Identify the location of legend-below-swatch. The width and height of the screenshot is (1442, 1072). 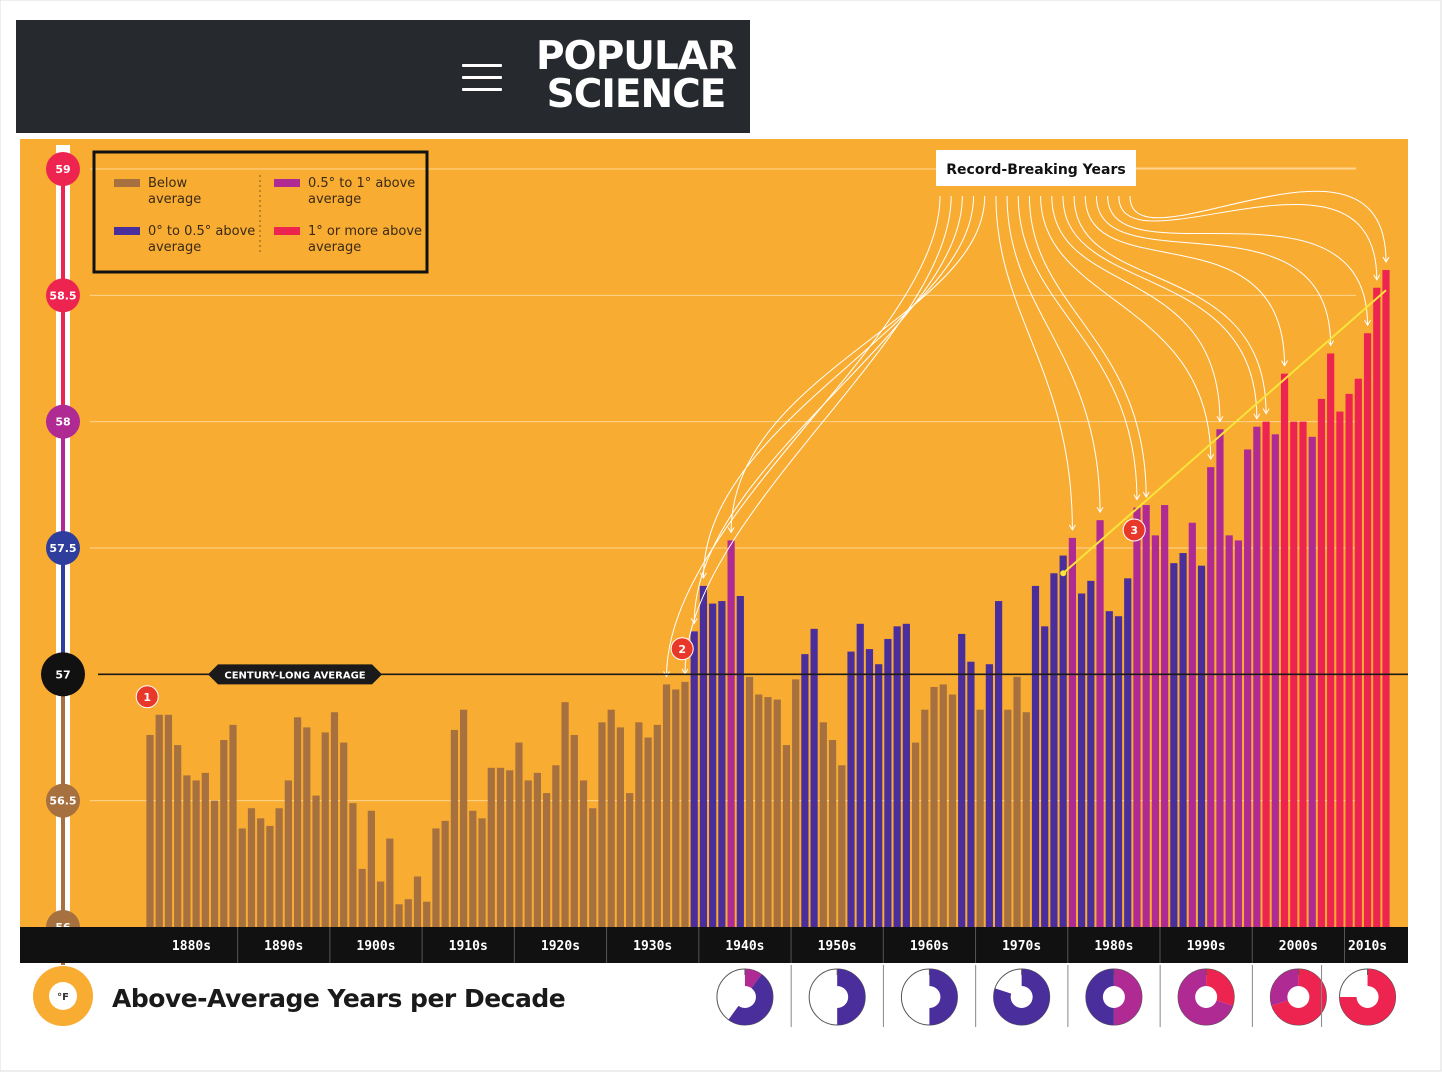
(127, 183).